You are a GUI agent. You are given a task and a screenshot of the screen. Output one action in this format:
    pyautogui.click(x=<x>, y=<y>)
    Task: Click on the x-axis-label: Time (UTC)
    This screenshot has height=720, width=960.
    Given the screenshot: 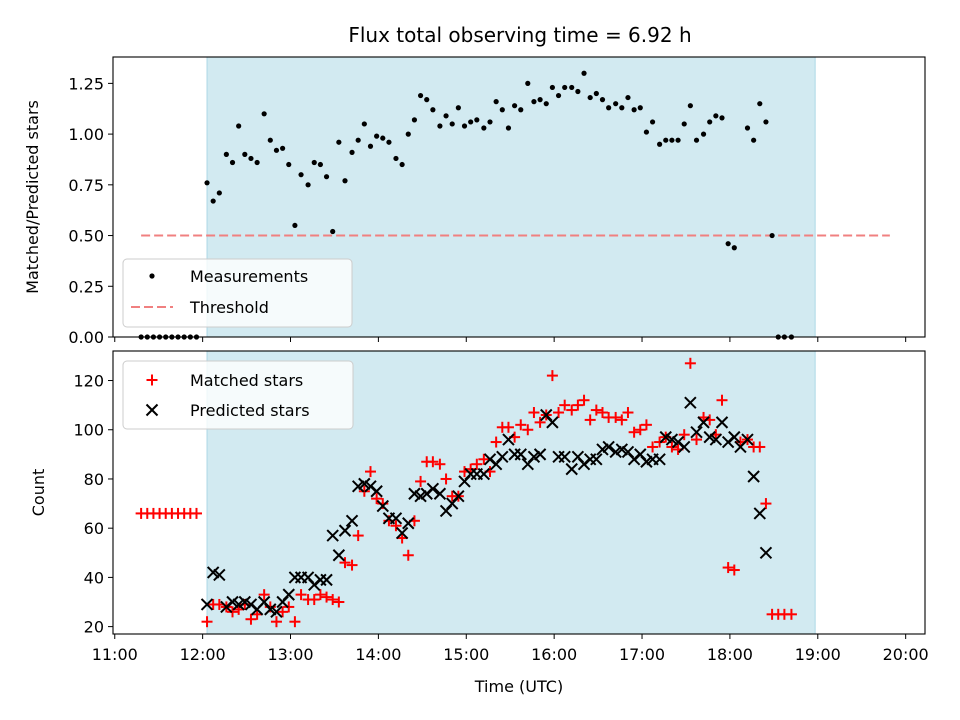 What is the action you would take?
    pyautogui.click(x=518, y=686)
    